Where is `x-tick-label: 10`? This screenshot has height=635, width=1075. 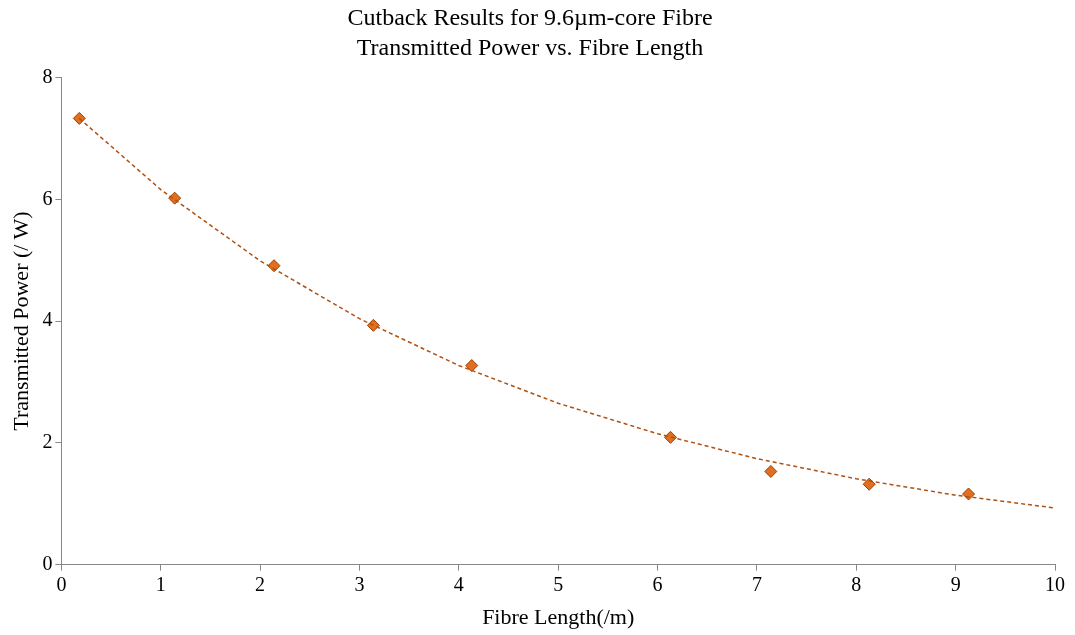
x-tick-label: 10 is located at coordinates (1055, 583).